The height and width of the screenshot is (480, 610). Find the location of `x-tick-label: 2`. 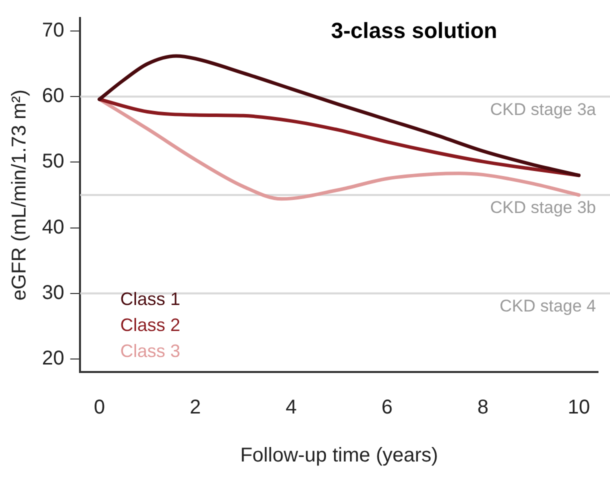

x-tick-label: 2 is located at coordinates (195, 407).